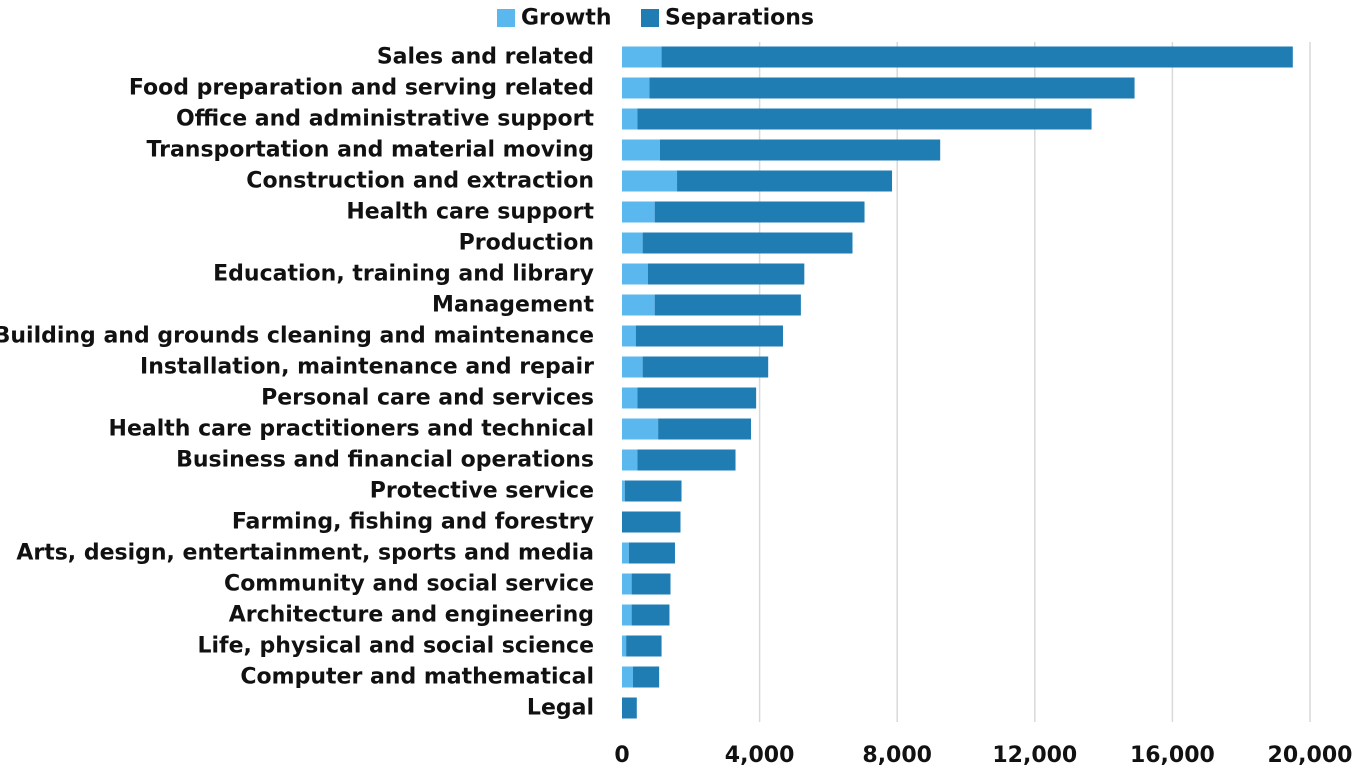  What do you see at coordinates (385, 119) in the screenshot?
I see `category-label: Office and administrative support` at bounding box center [385, 119].